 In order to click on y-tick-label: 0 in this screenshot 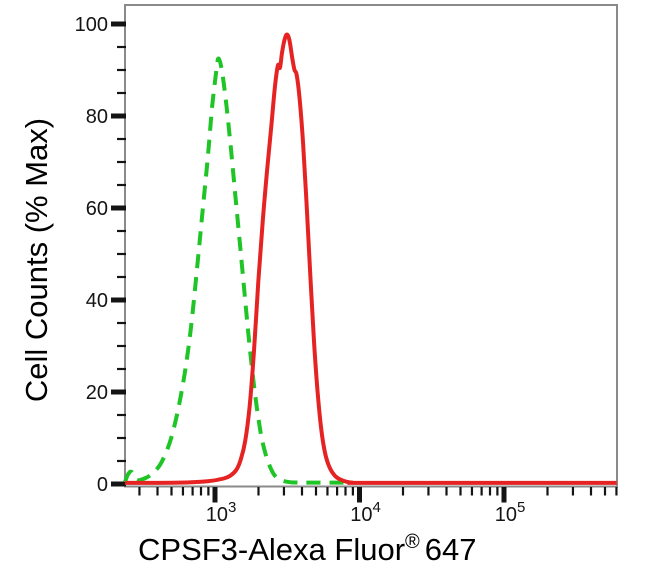, I will do `click(102, 485)`.